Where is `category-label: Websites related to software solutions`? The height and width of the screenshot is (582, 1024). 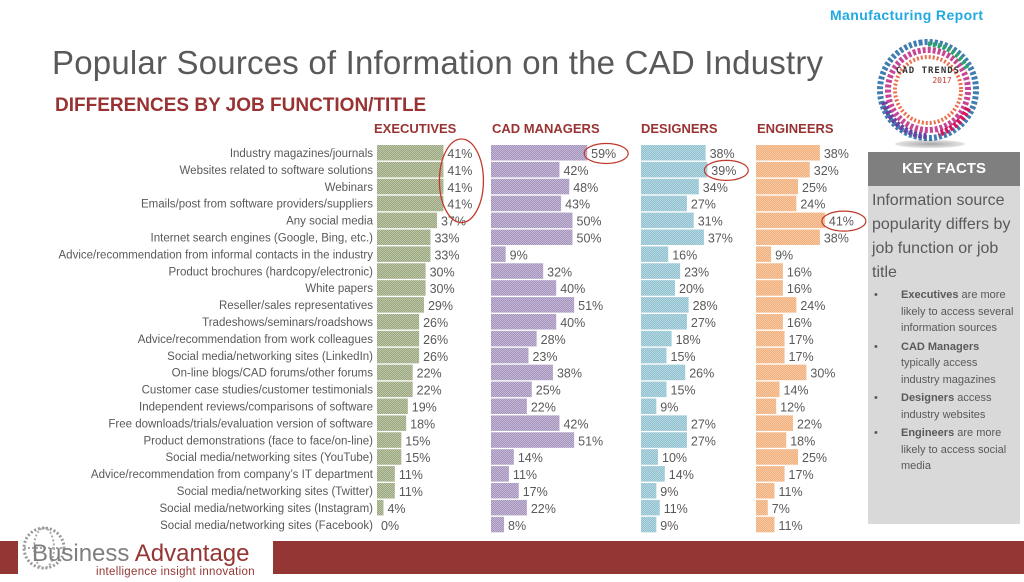
category-label: Websites related to software solutions is located at coordinates (277, 171).